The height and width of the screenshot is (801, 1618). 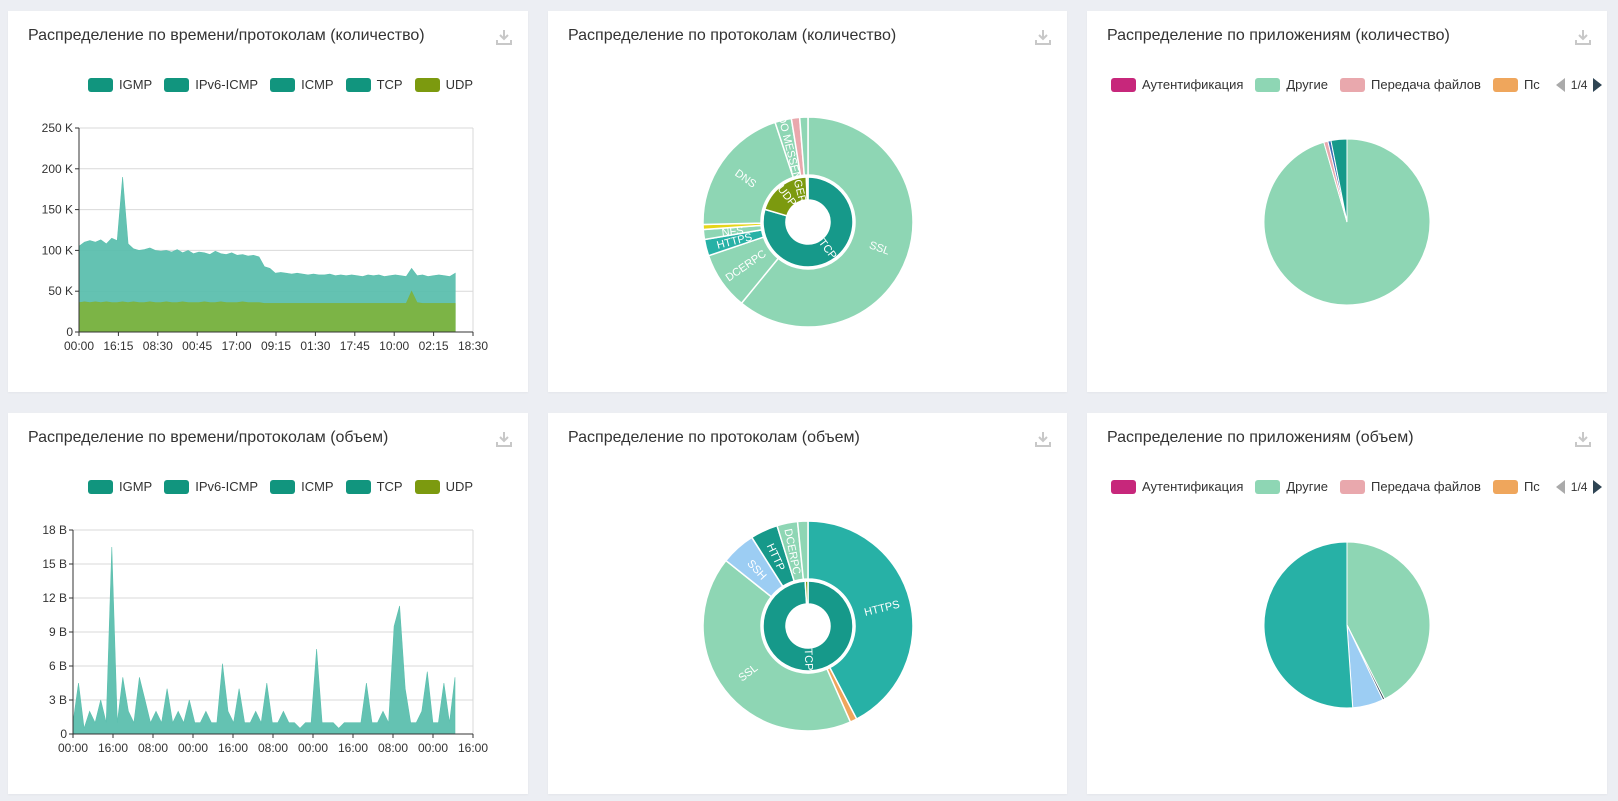 What do you see at coordinates (1531, 486) in the screenshot?
I see `legend-label: Пс` at bounding box center [1531, 486].